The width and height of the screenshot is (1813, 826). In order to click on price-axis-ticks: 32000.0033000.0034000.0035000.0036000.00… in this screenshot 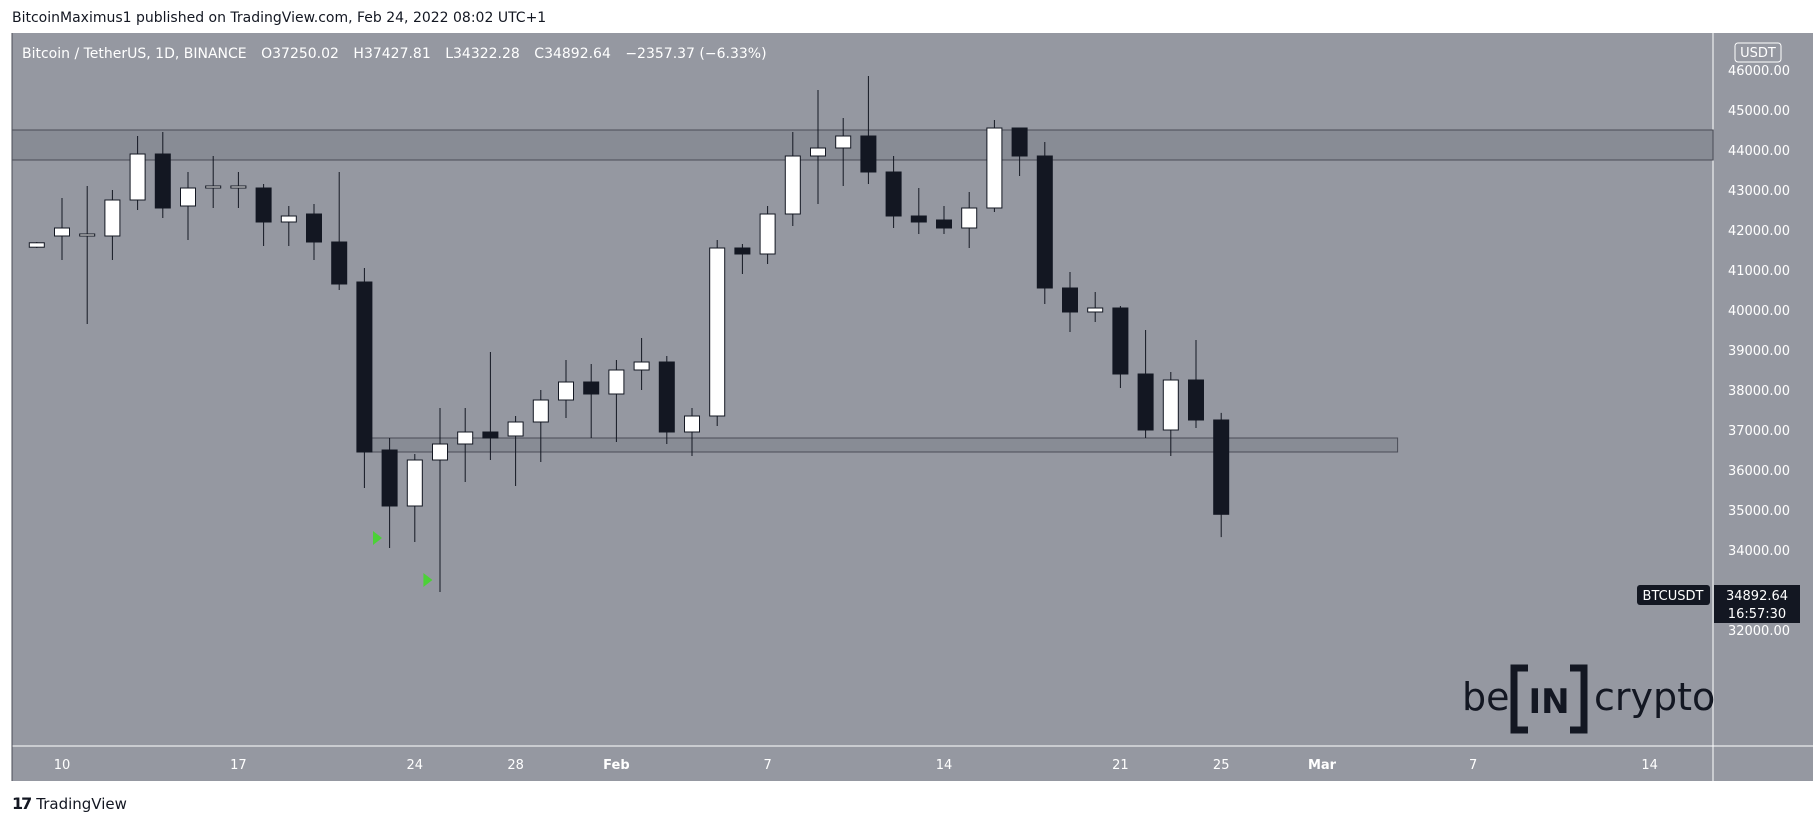, I will do `click(1759, 351)`.